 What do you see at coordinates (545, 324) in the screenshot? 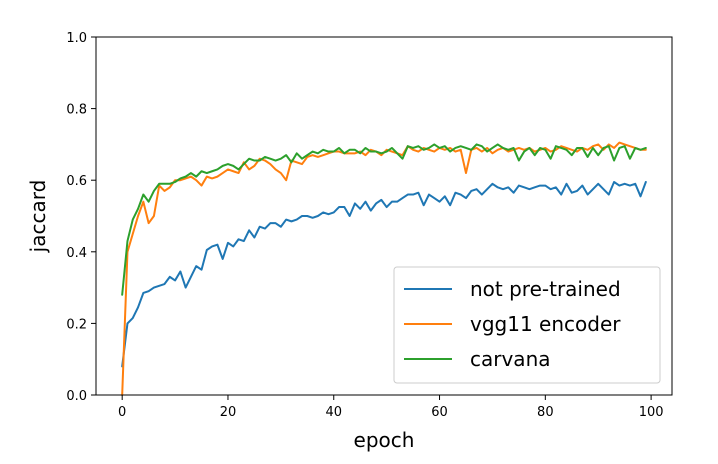
I see `legend-label-vgg11-encoder: vgg11 encoder` at bounding box center [545, 324].